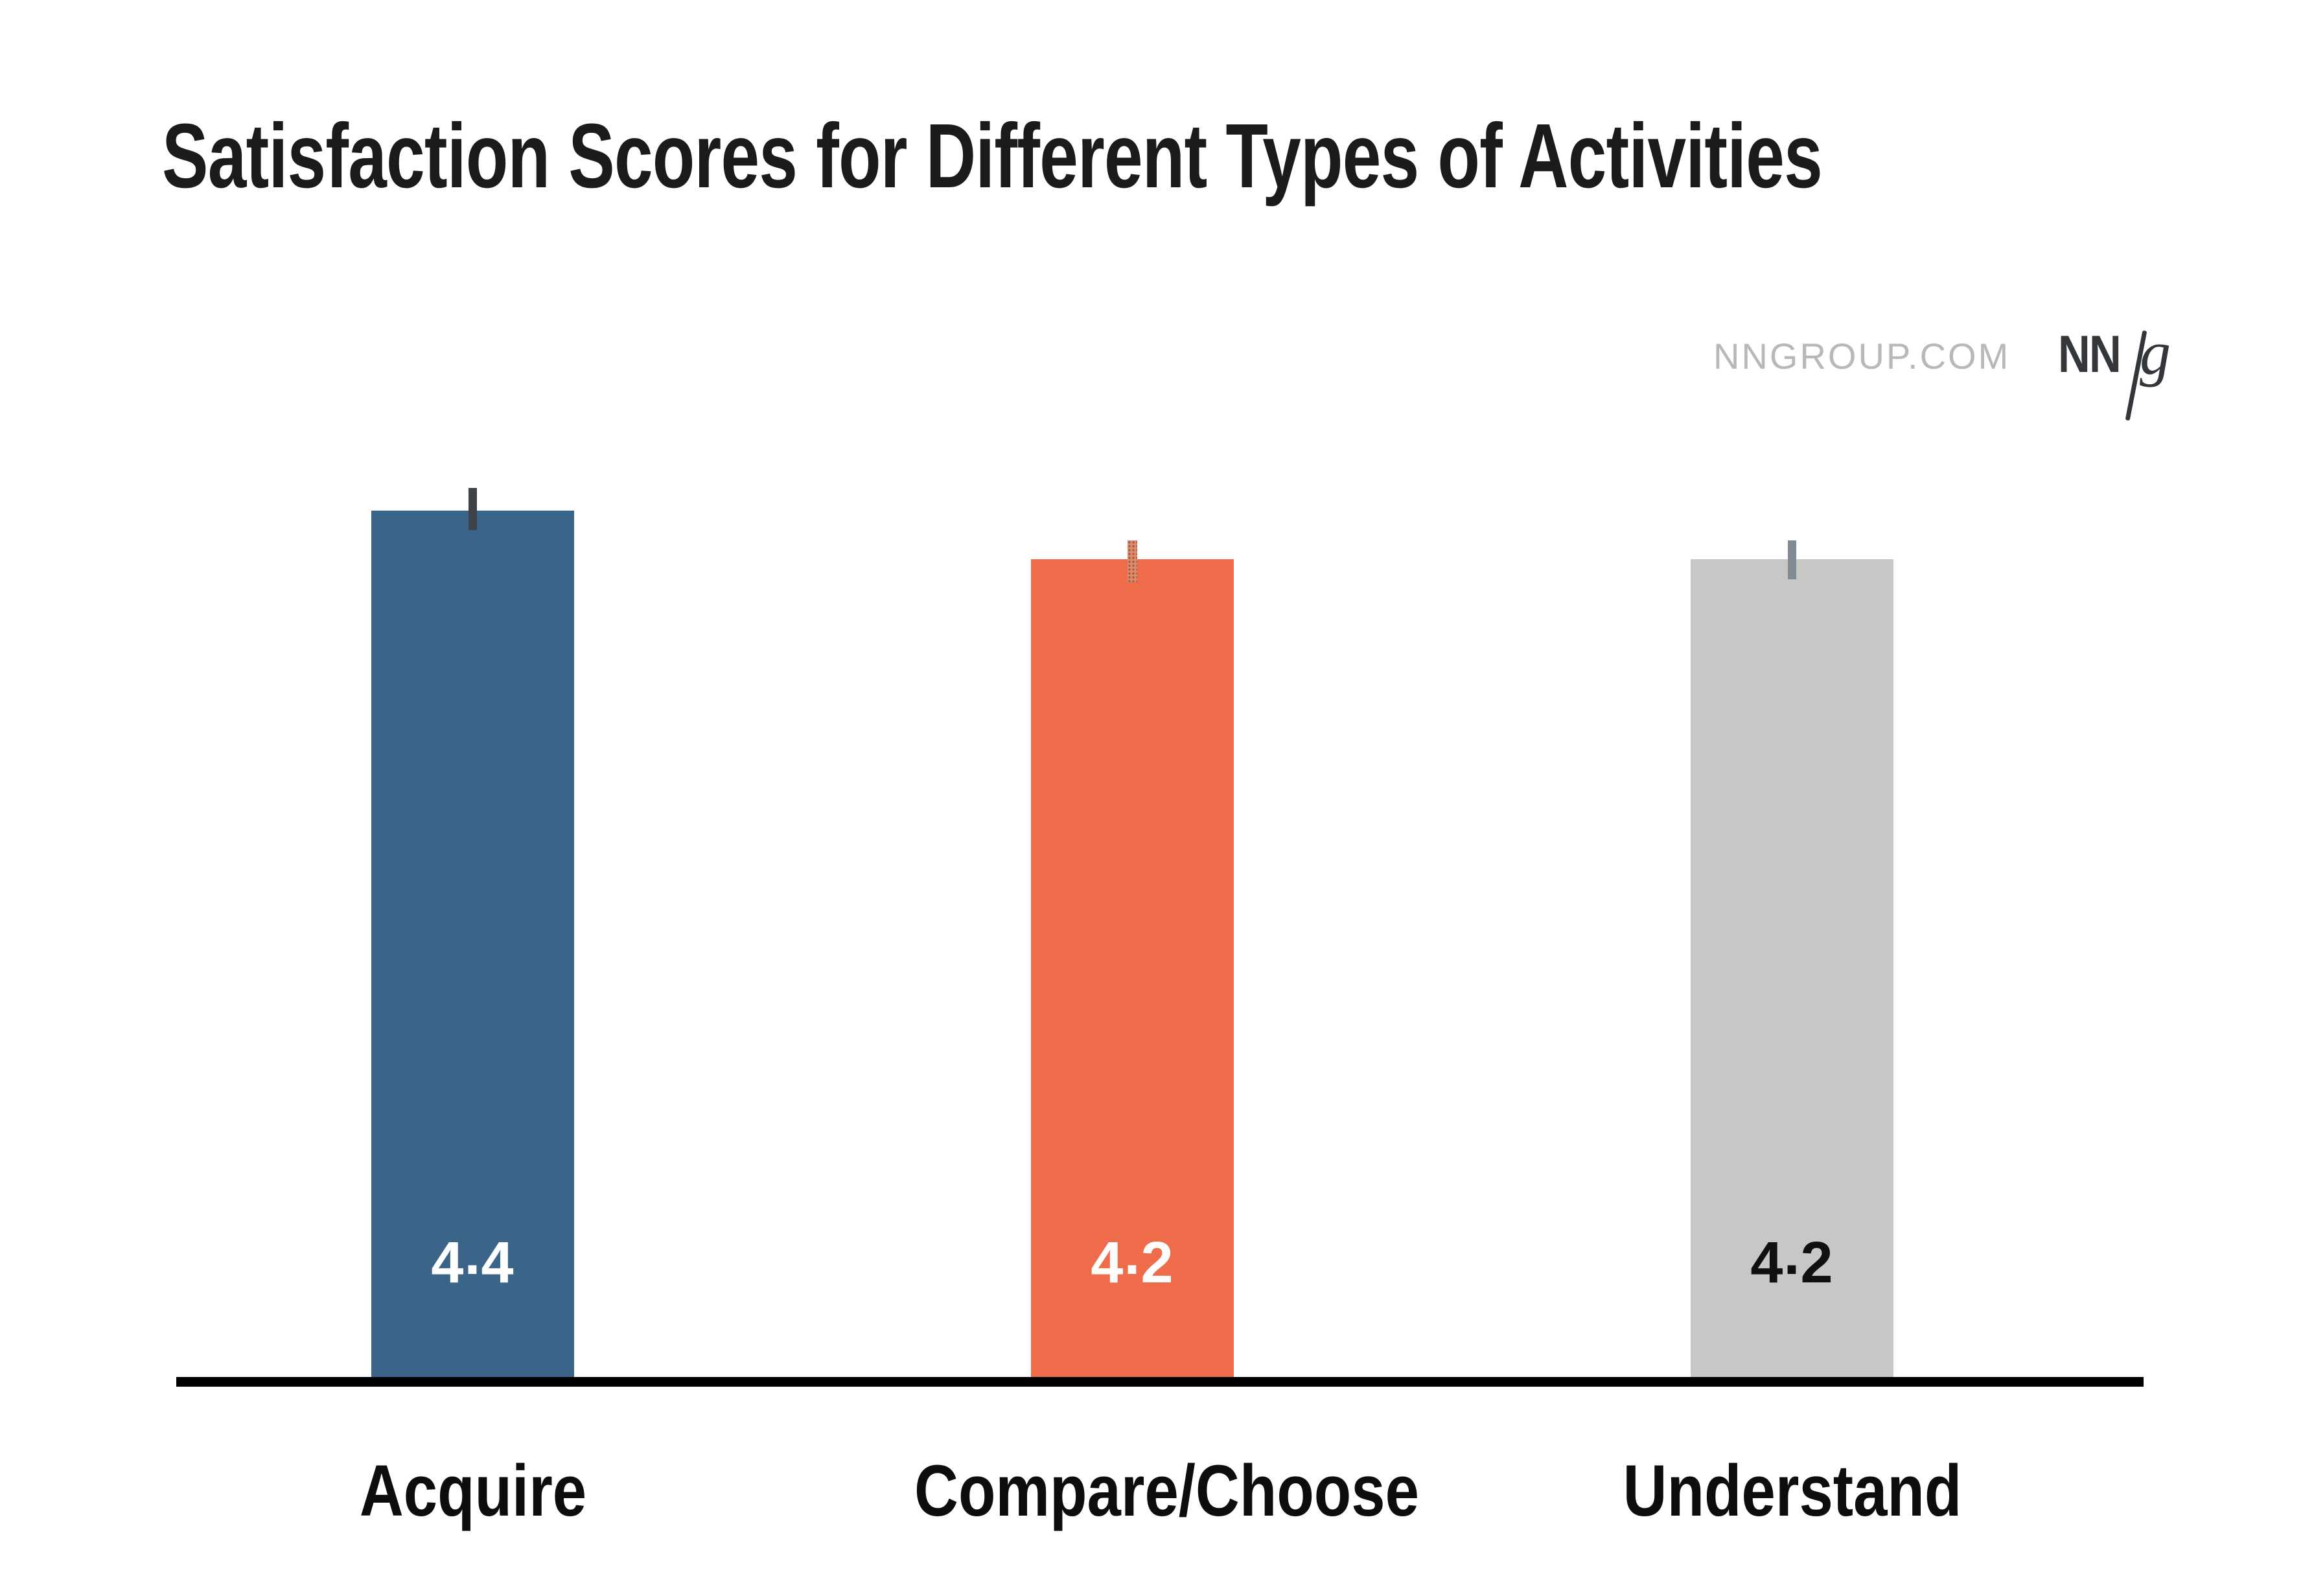 The image size is (2314, 1596). What do you see at coordinates (1132, 969) in the screenshot?
I see `bar-compare-choose` at bounding box center [1132, 969].